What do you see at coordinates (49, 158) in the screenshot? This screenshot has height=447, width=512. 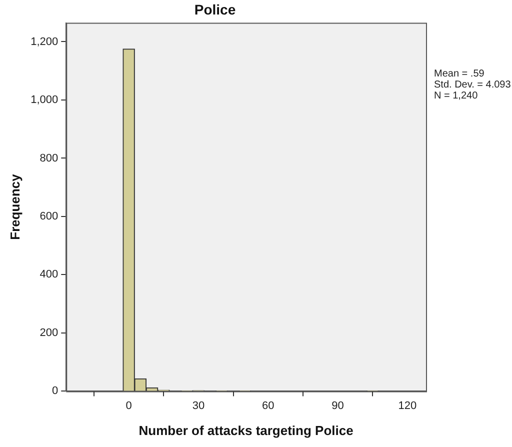 I see `y-tick-label: 800` at bounding box center [49, 158].